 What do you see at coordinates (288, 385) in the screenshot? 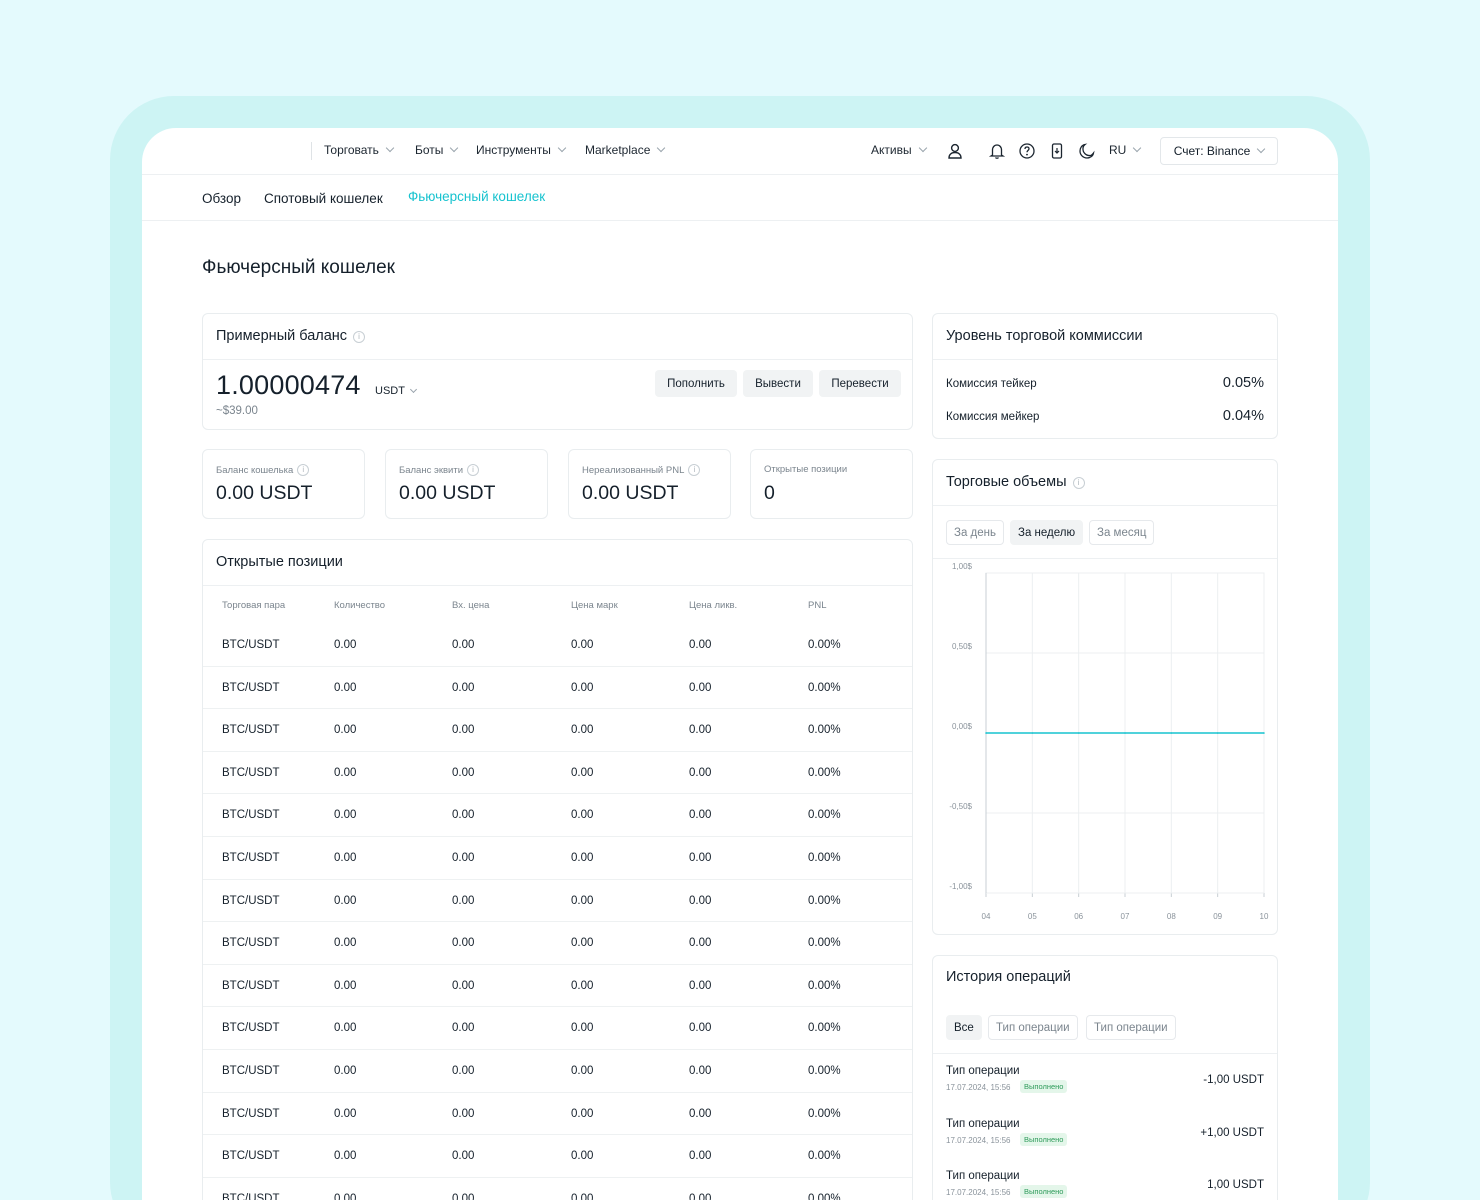
I see `balance-amount: 1.00000474` at bounding box center [288, 385].